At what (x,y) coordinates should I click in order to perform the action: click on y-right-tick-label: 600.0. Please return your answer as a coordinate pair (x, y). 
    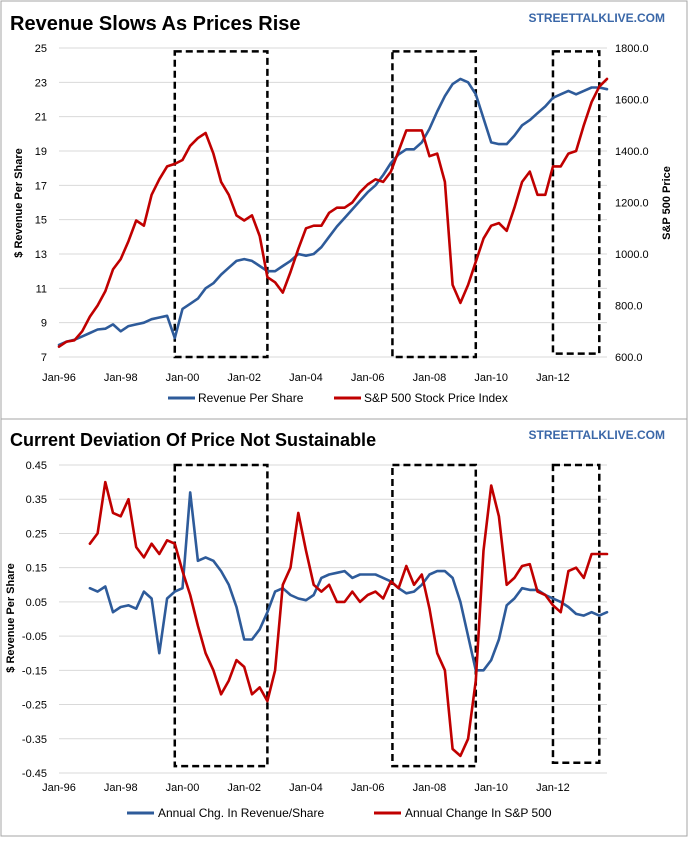
    Looking at the image, I should click on (629, 358).